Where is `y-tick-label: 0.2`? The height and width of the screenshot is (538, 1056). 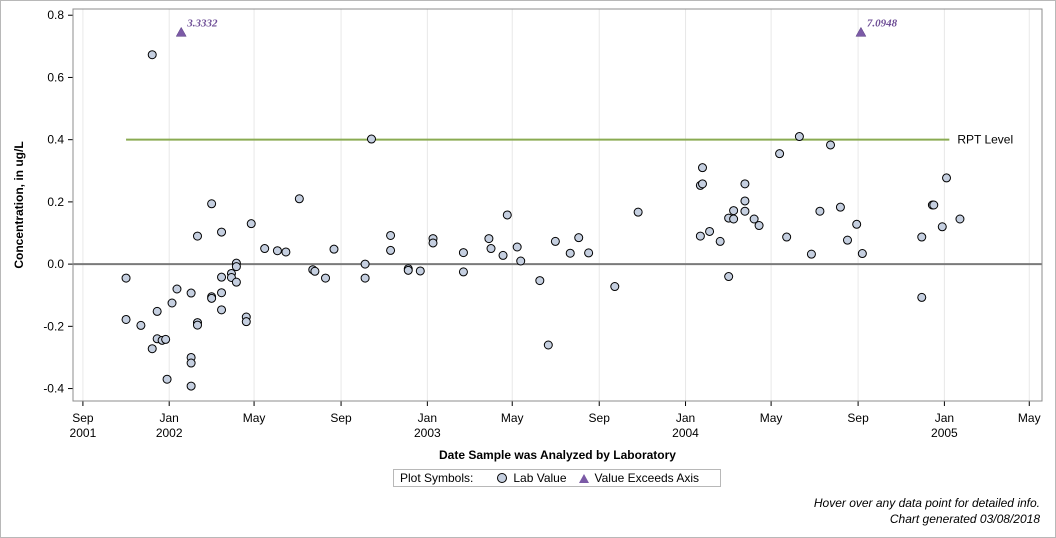
y-tick-label: 0.2 is located at coordinates (55, 202).